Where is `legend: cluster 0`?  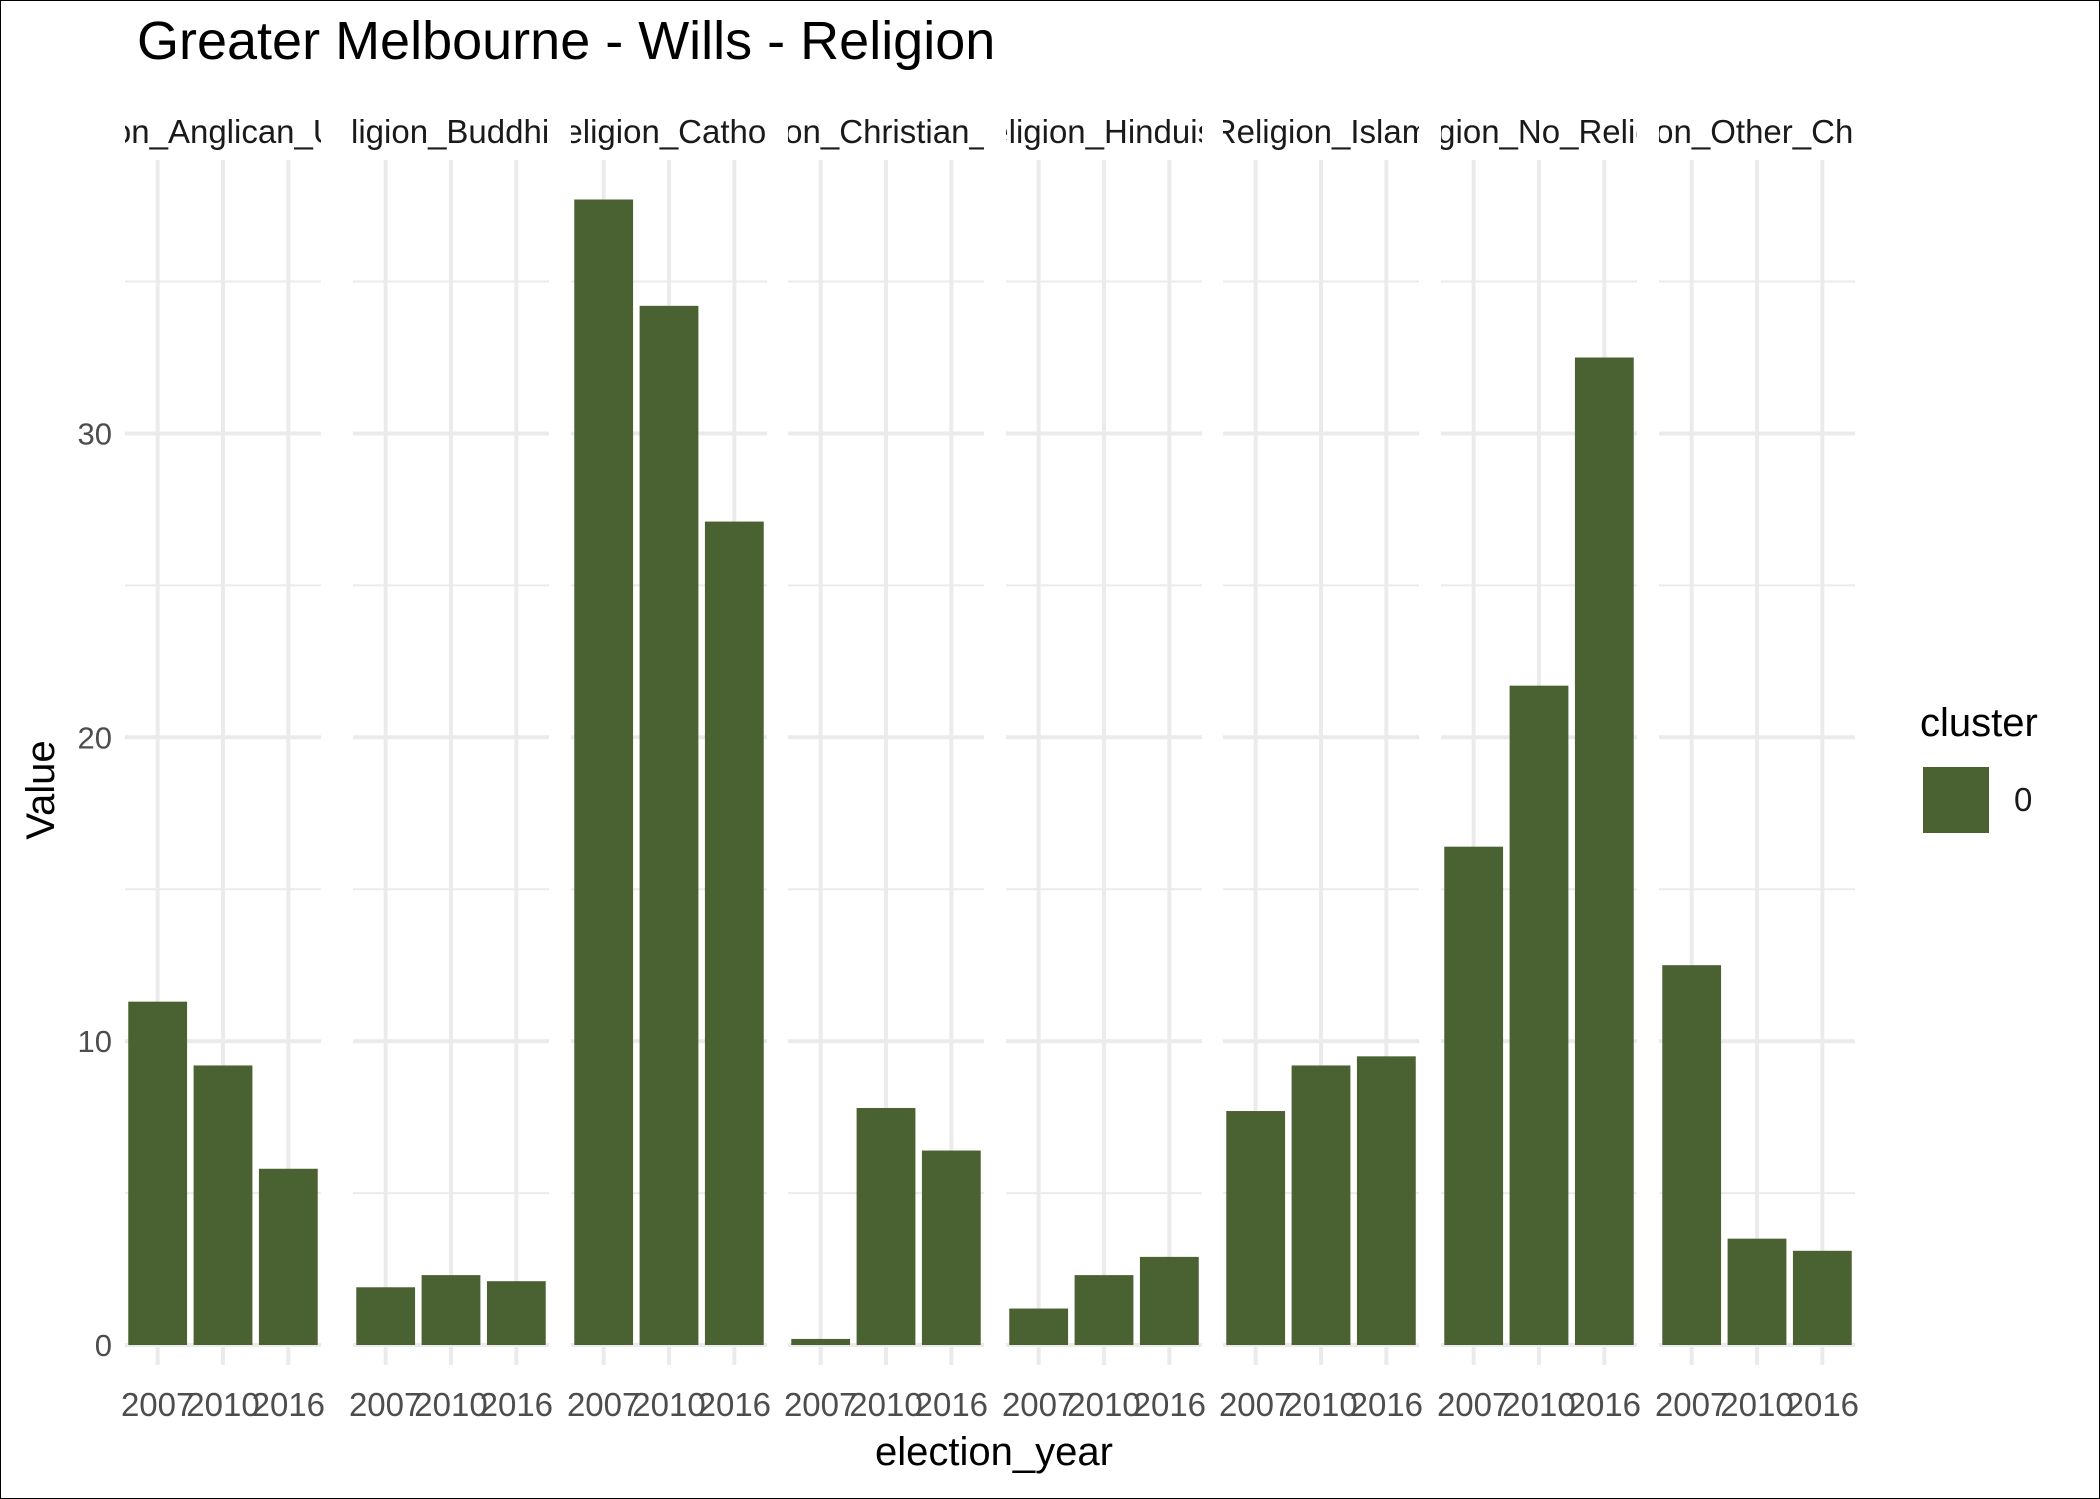
legend: cluster 0 is located at coordinates (1979, 767).